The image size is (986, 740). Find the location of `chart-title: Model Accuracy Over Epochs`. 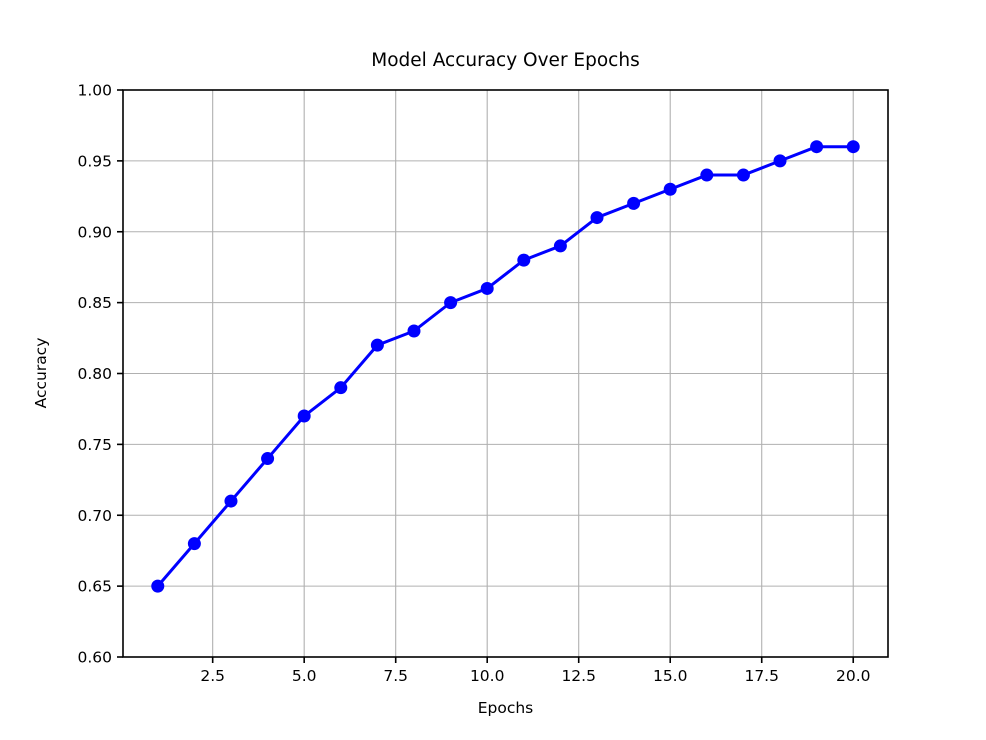

chart-title: Model Accuracy Over Epochs is located at coordinates (505, 60).